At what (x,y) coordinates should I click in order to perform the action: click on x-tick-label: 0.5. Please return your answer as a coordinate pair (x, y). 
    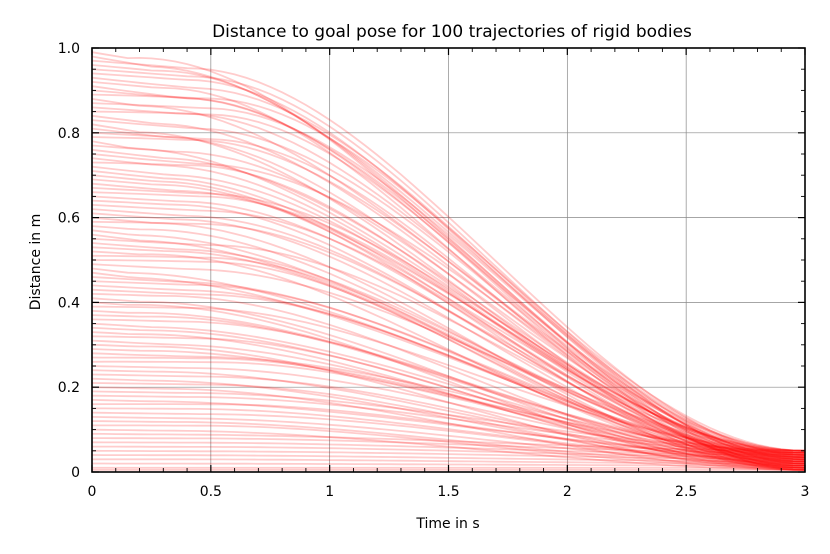
    Looking at the image, I should click on (211, 492).